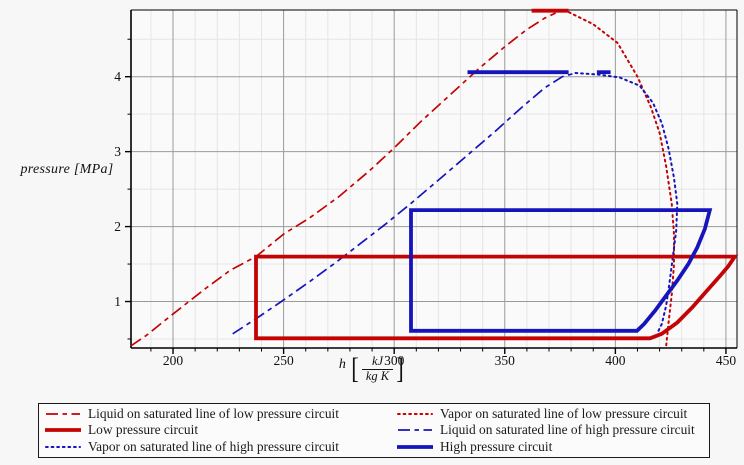 This screenshot has width=744, height=465. I want to click on y-tick-label: 1, so click(117, 301).